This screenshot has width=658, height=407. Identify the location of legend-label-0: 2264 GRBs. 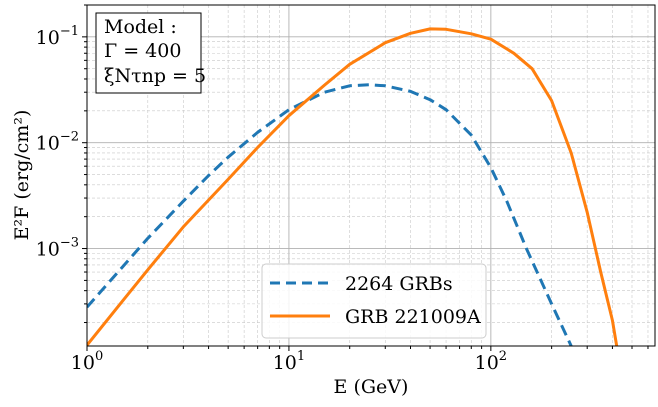
(399, 284).